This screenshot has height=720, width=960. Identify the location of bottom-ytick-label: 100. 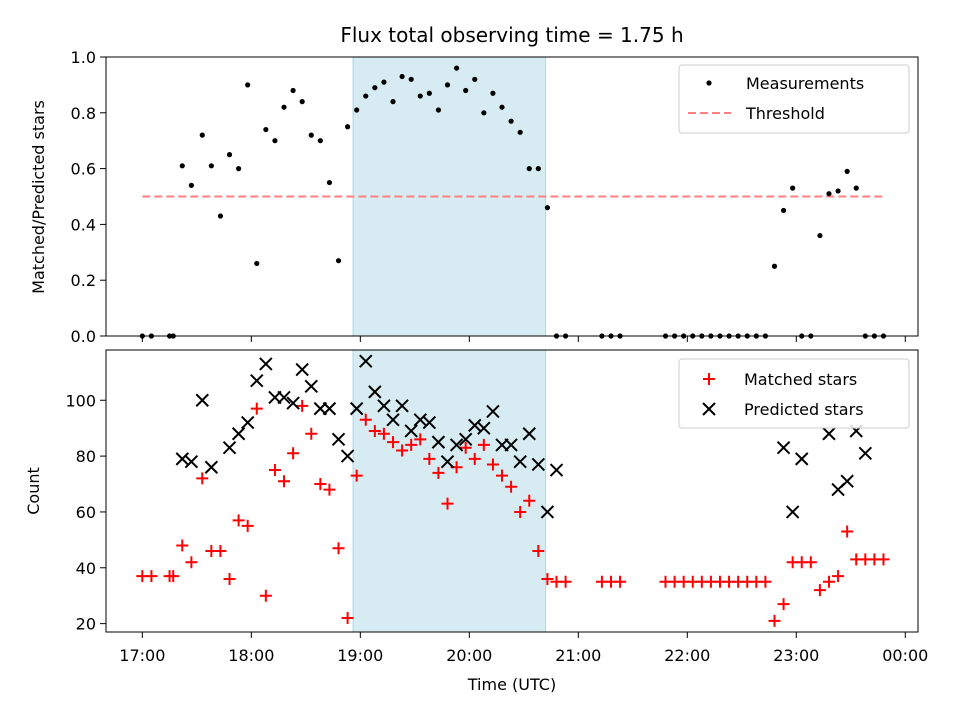
(80, 400).